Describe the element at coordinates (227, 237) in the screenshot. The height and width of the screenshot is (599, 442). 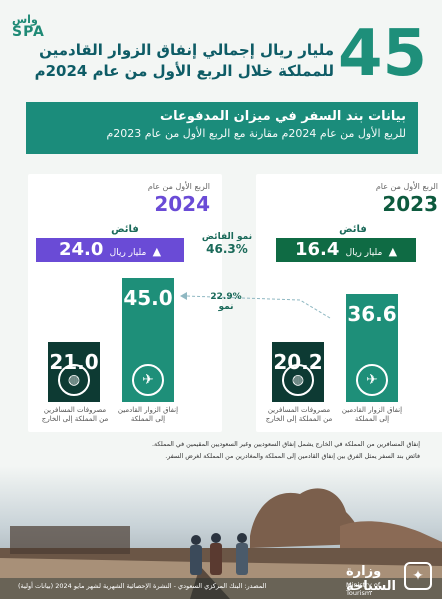
I see `surplus-growth-label: نمو الفائض` at that location.